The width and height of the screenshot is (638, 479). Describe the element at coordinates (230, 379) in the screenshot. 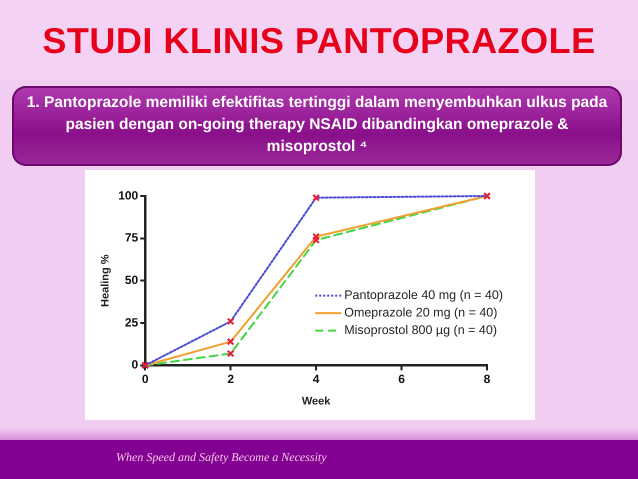

I see `x-tick-label: 2` at that location.